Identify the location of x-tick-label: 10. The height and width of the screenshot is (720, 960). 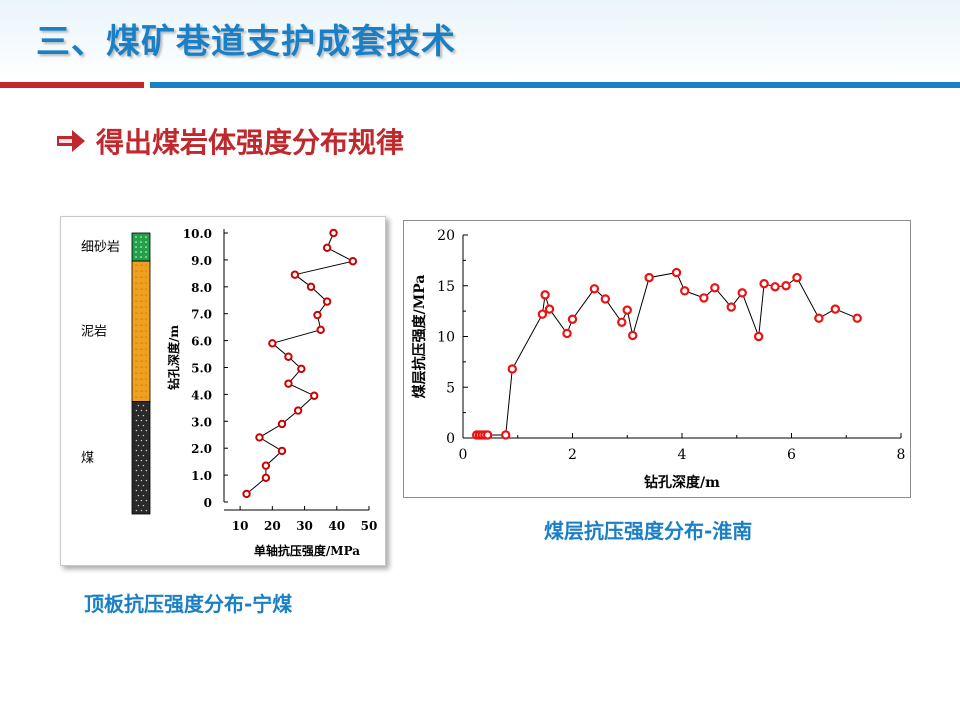
(240, 526).